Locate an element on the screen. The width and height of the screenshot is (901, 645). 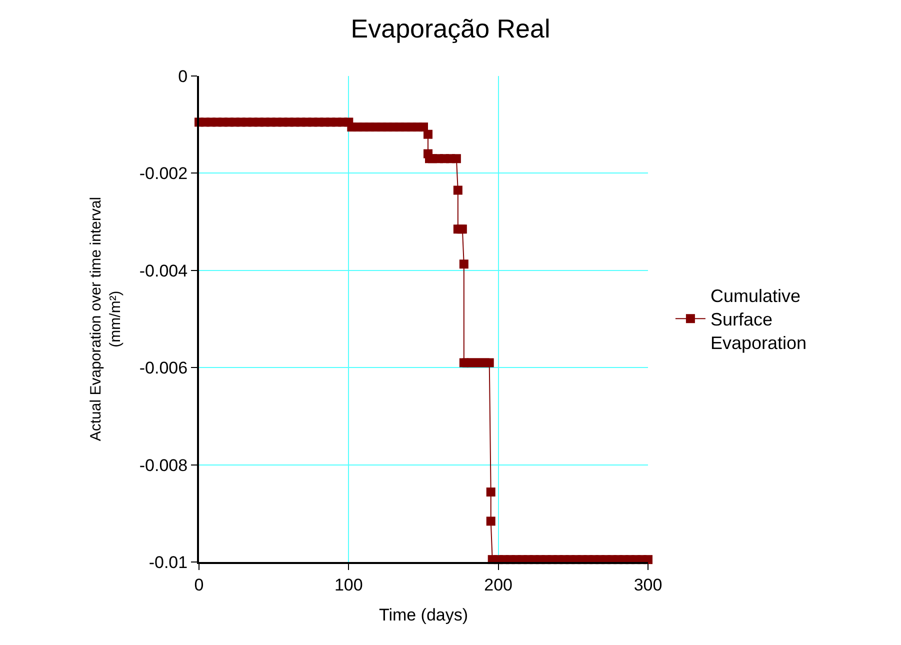
legend-label: Cumulative Surface Evaporation is located at coordinates (758, 320).